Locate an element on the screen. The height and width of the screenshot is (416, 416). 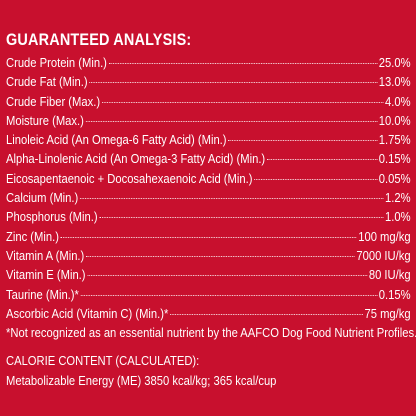
nutrient-name: Crude Fiber (Max.) is located at coordinates (53, 101).